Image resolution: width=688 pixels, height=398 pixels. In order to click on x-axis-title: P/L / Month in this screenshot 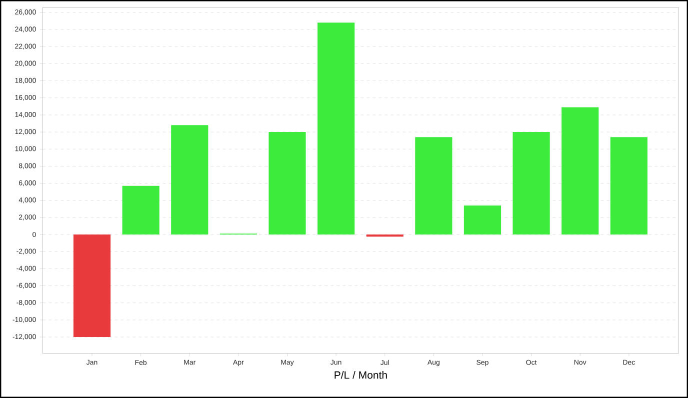, I will do `click(360, 375)`.